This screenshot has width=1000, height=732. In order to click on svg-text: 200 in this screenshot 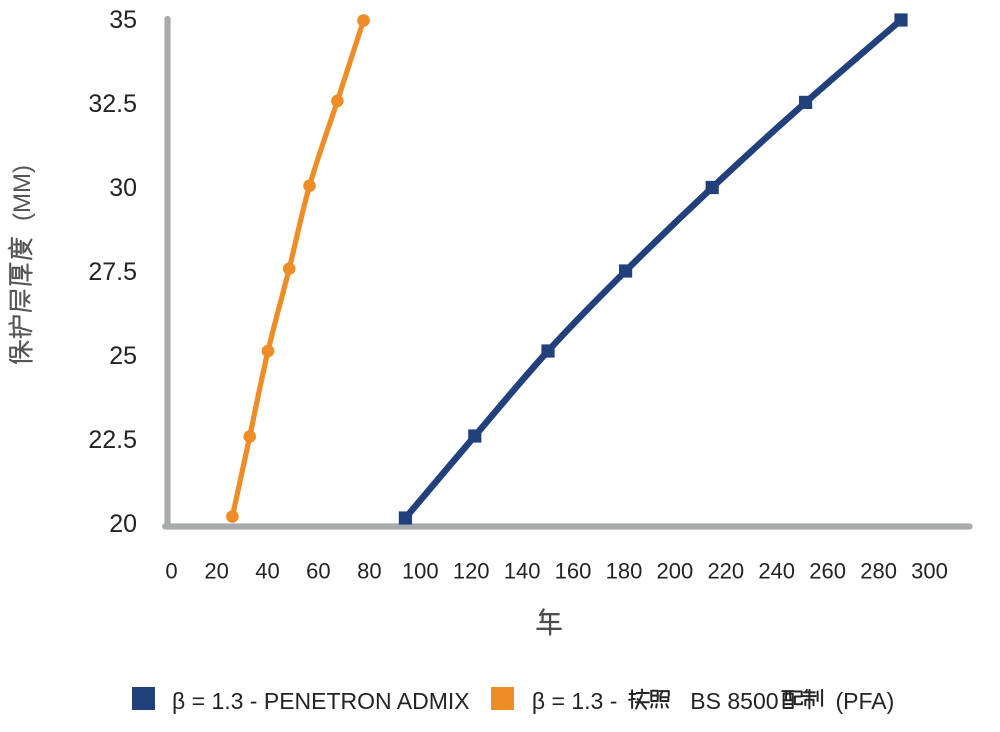, I will do `click(675, 570)`.